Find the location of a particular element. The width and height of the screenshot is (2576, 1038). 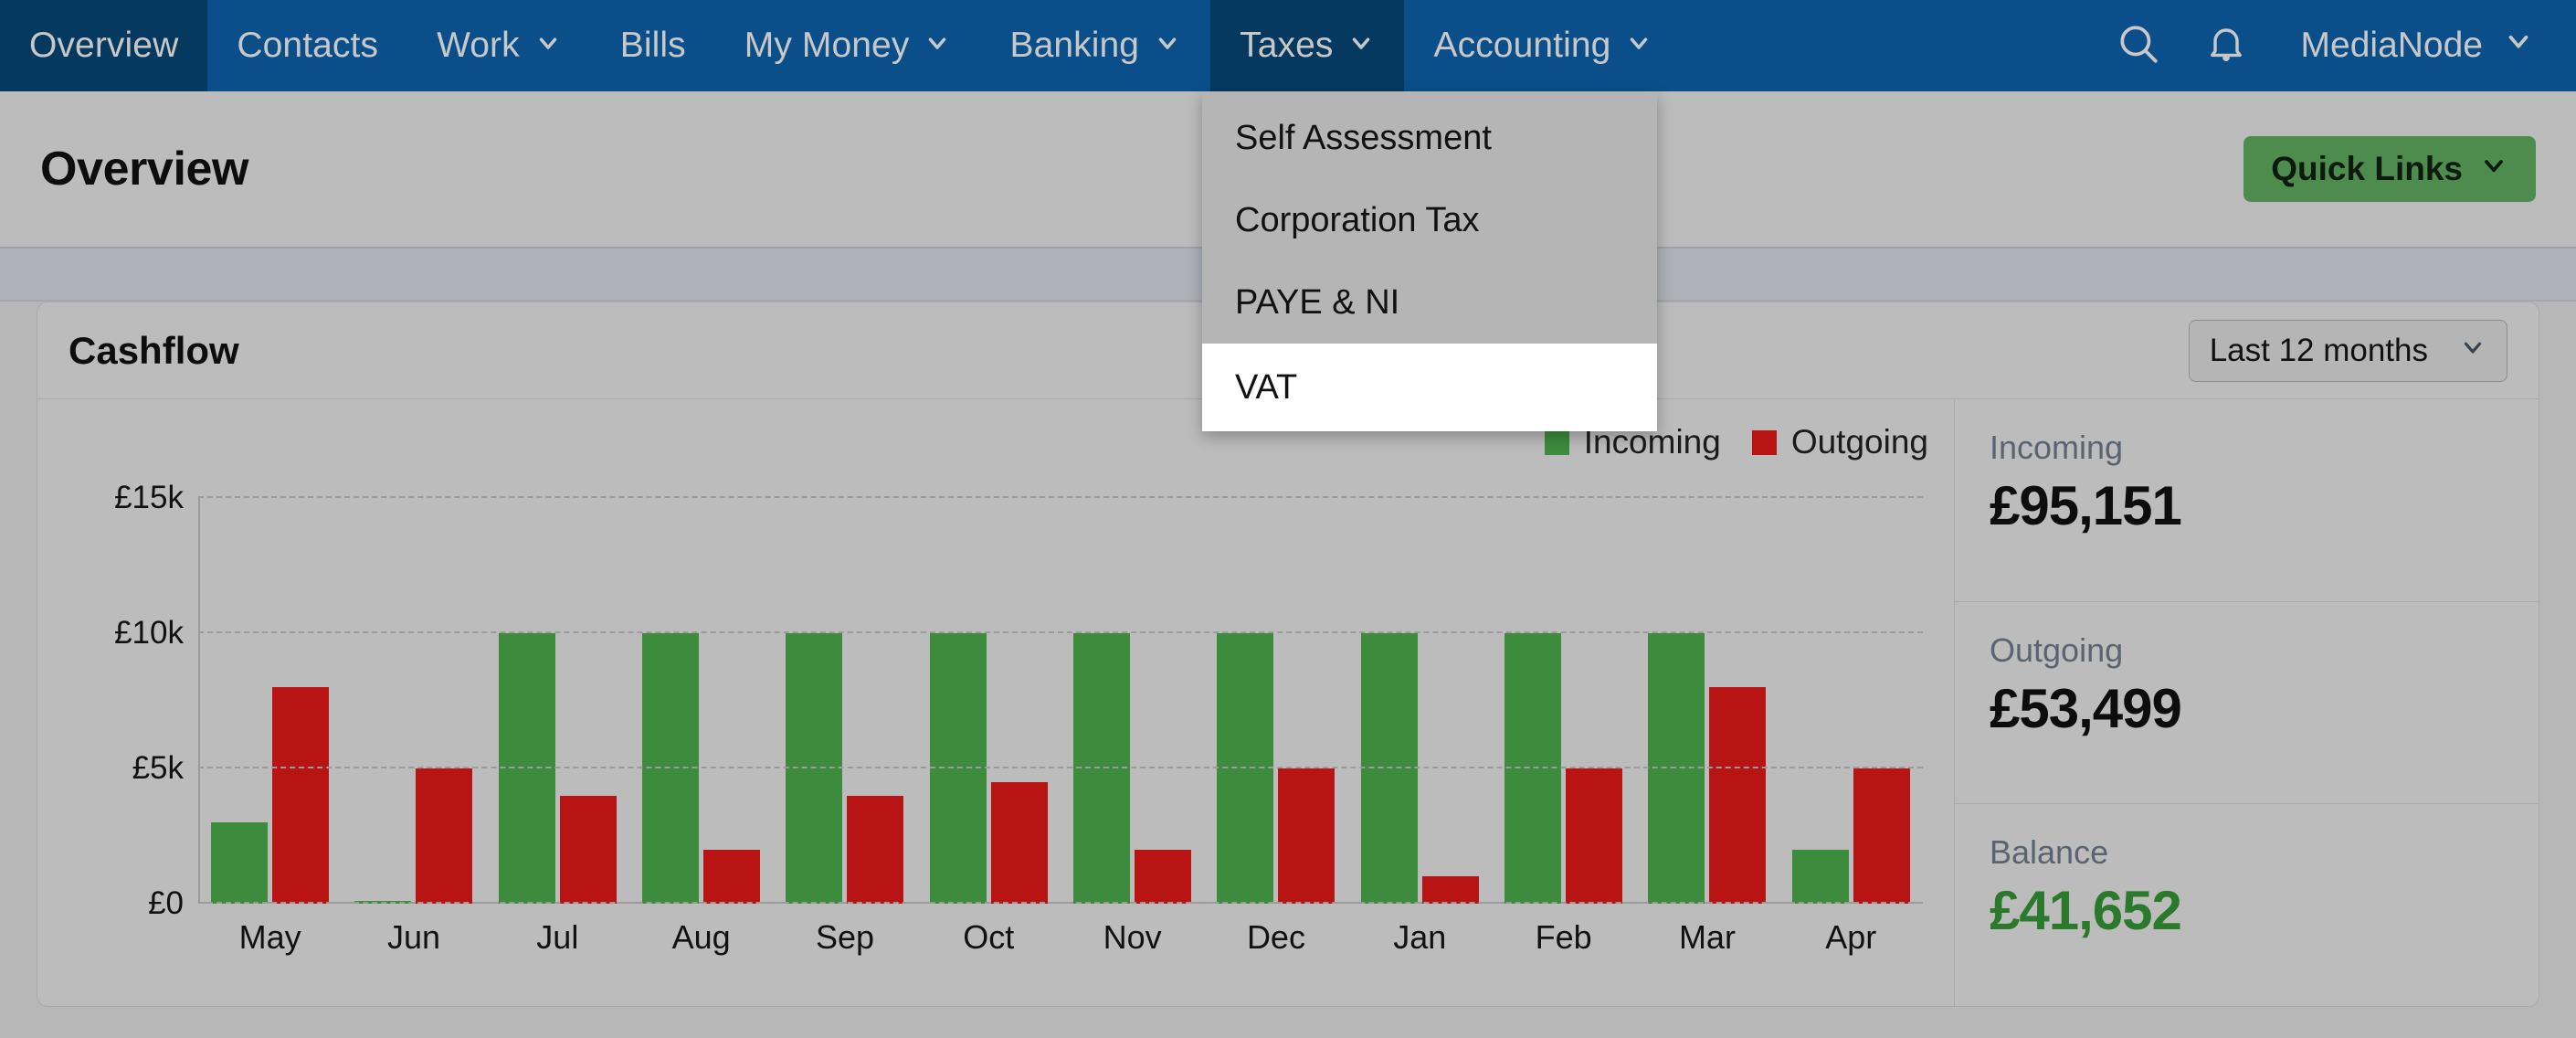

nav-item-label: My Money is located at coordinates (827, 45).